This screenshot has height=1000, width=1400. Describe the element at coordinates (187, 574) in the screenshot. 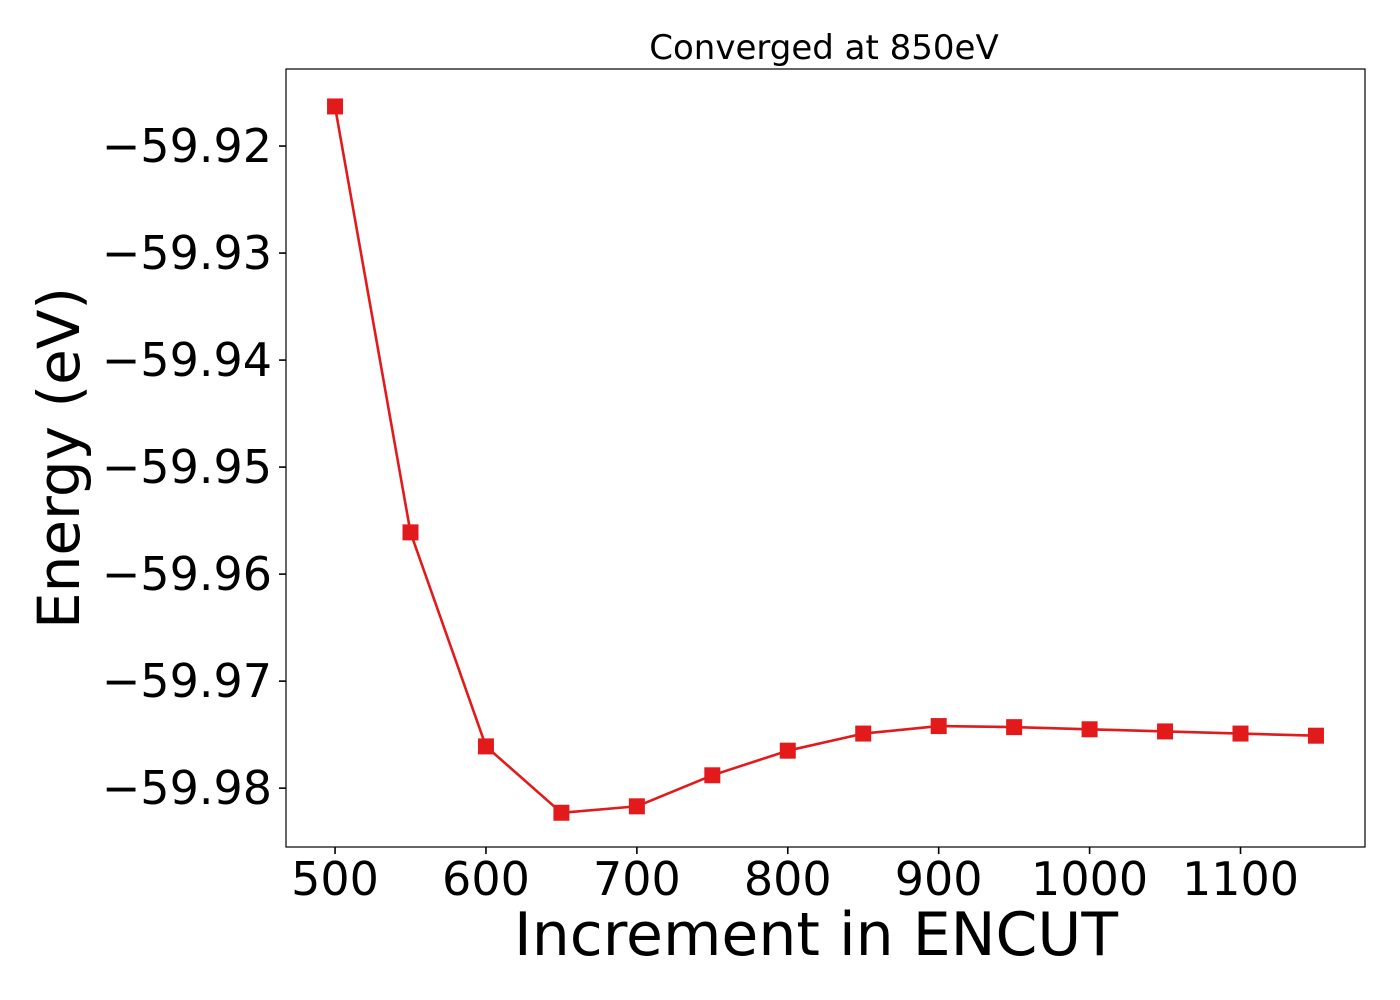

I see `y-tick-label: −59.96` at that location.